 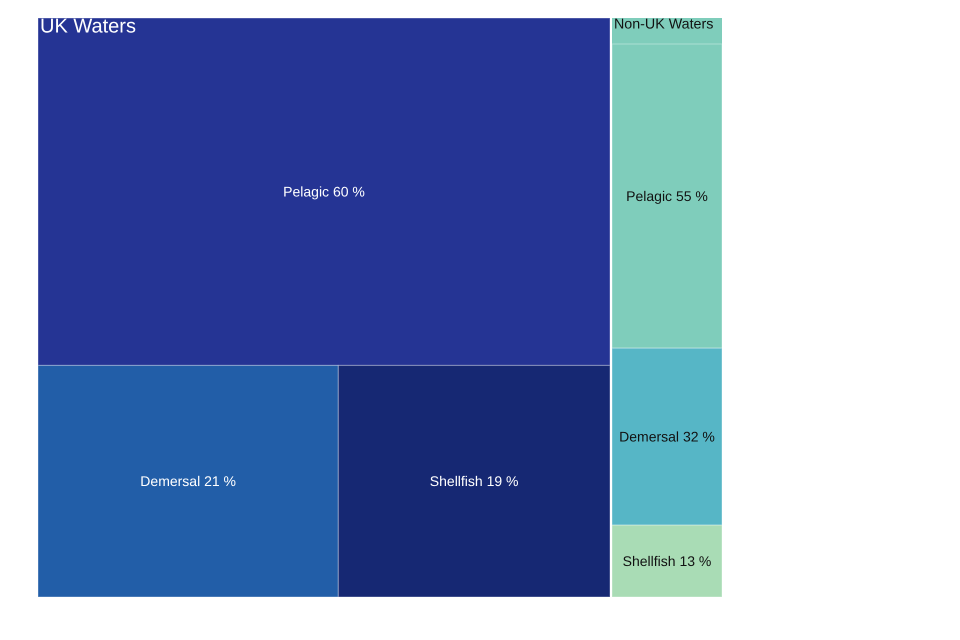 I want to click on data-label: 55 %, so click(x=692, y=196).